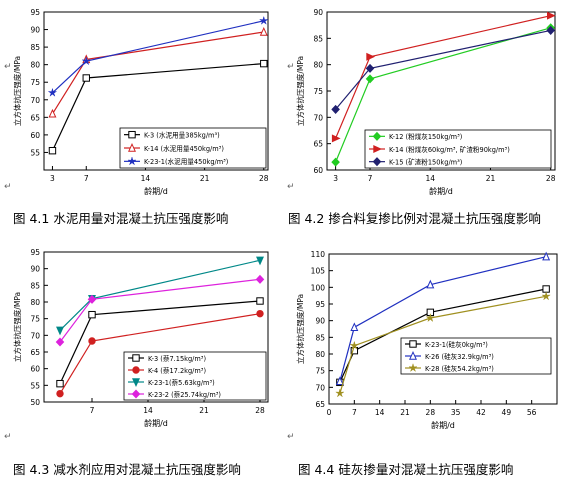 This screenshot has height=482, width=566. What do you see at coordinates (205, 178) in the screenshot?
I see `x-tick-label: 21` at bounding box center [205, 178].